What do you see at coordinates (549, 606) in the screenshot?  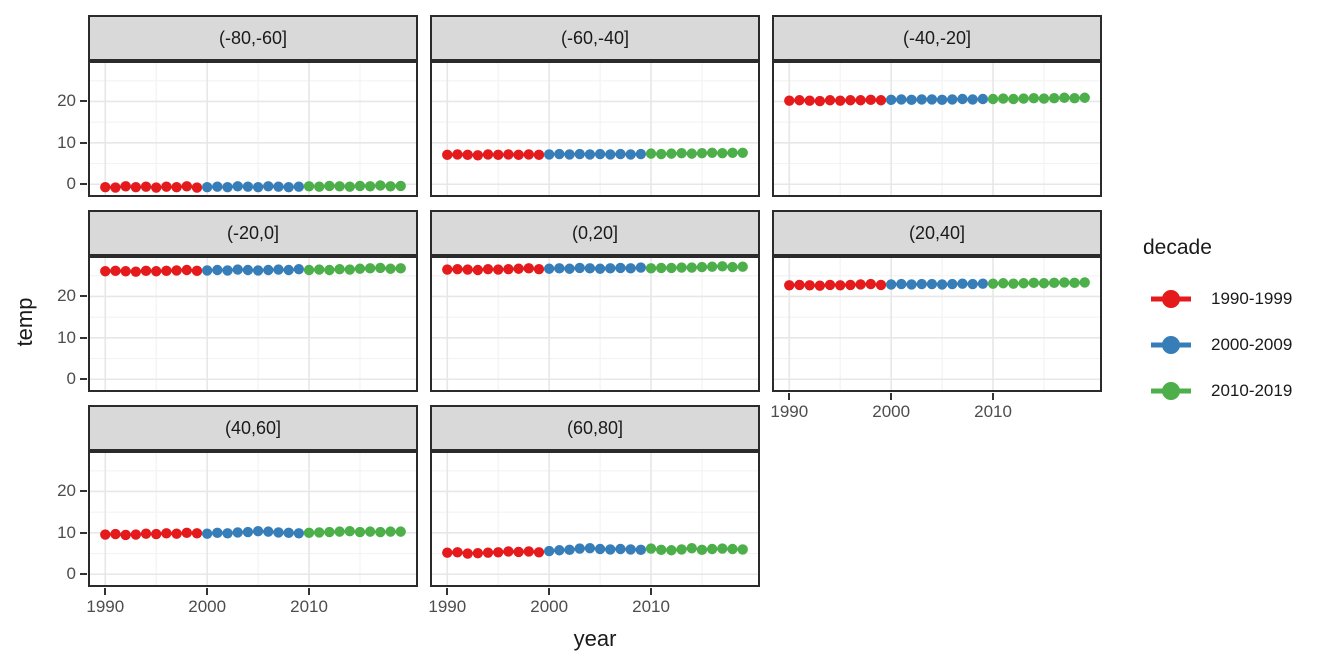 I see `x-axis-tick-label: 2000` at bounding box center [549, 606].